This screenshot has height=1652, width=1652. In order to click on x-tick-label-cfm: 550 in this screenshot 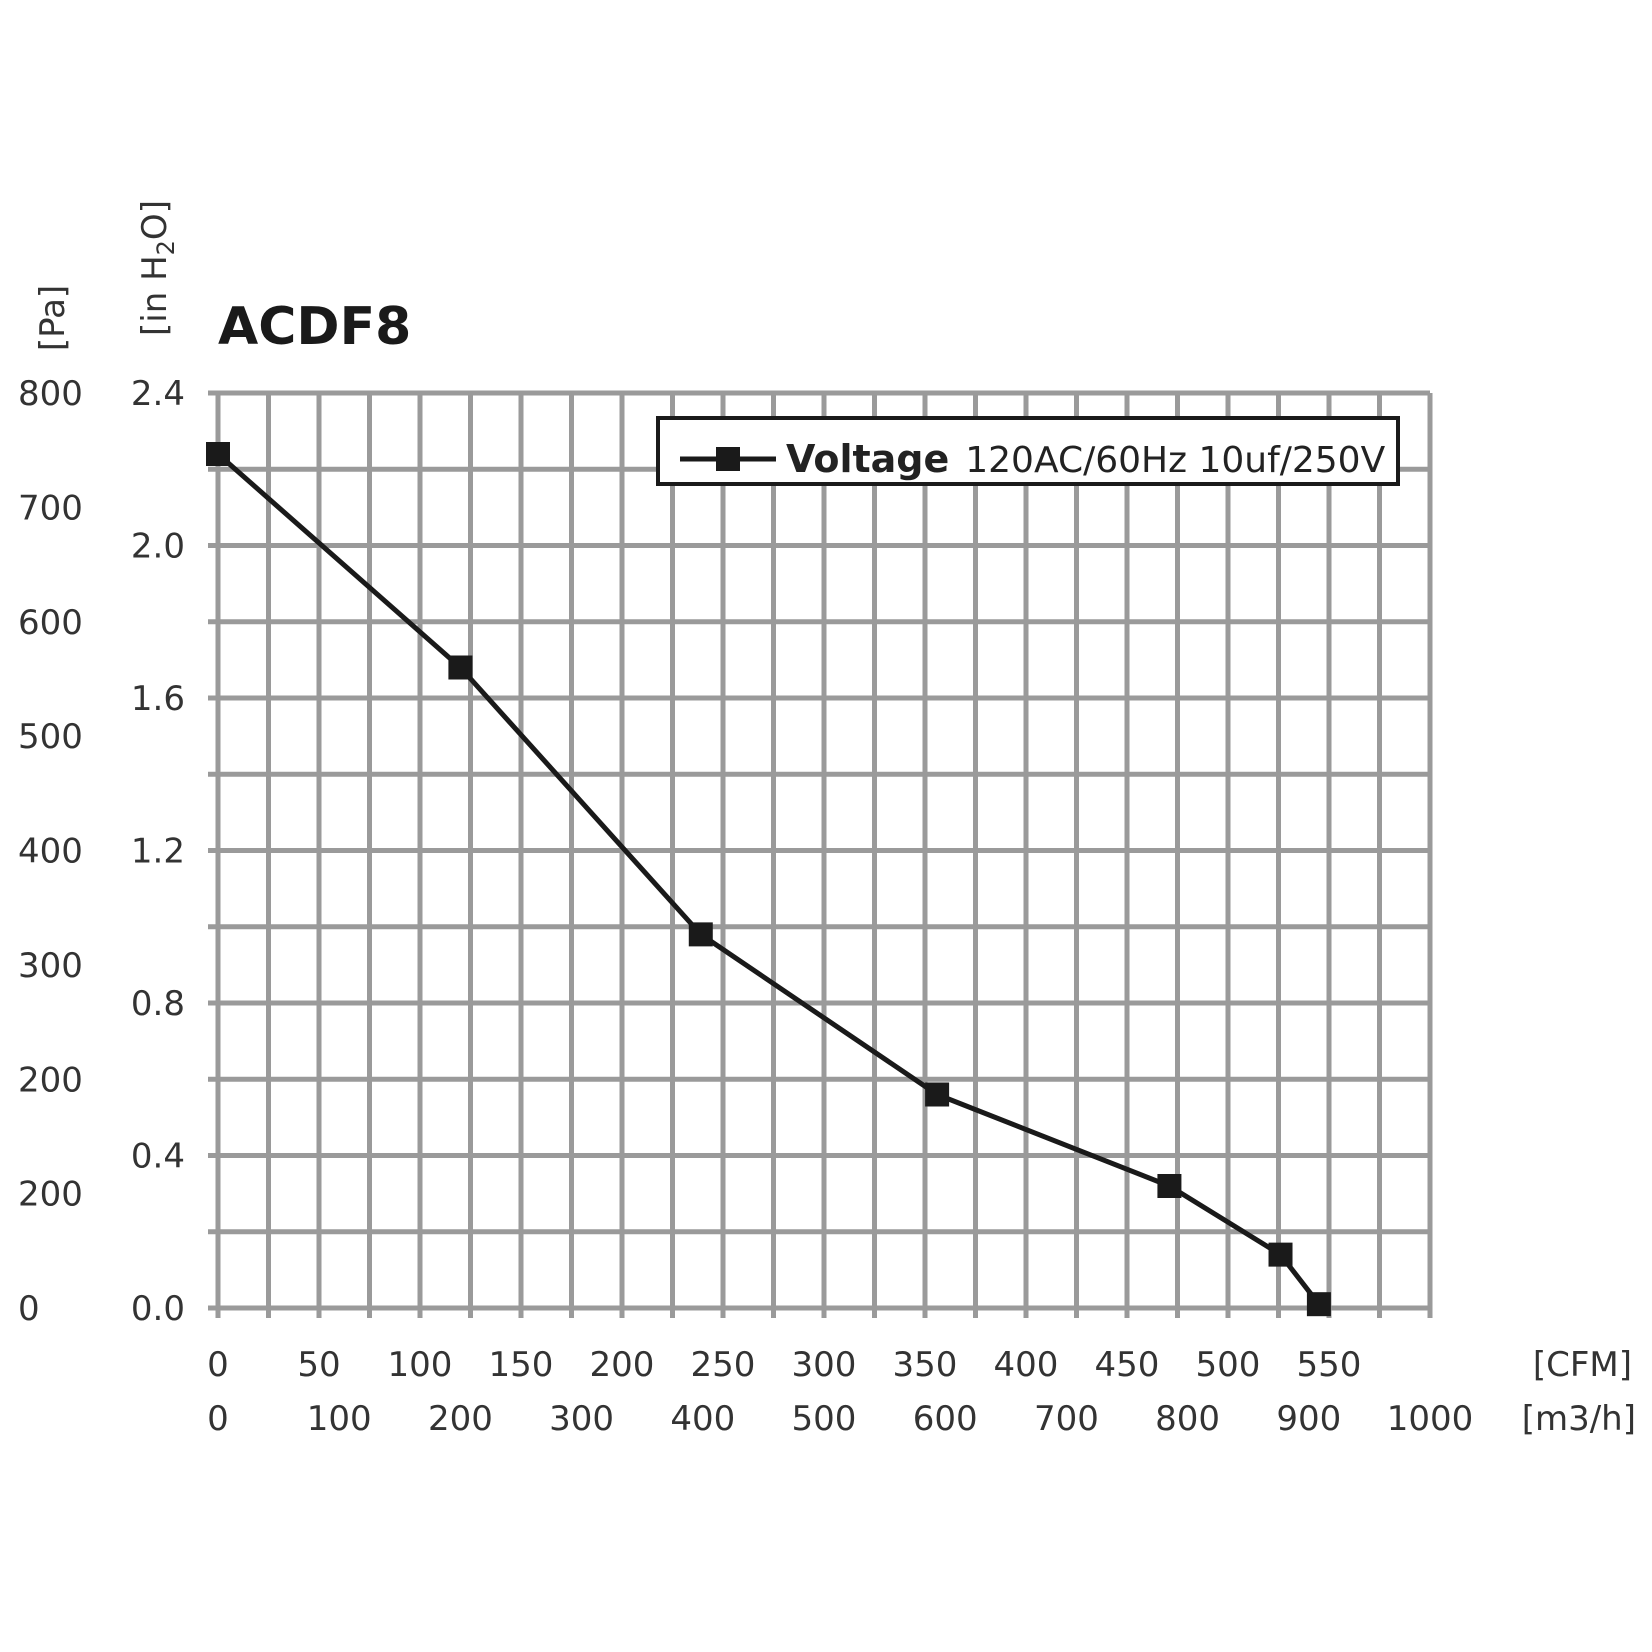, I will do `click(1329, 1365)`.